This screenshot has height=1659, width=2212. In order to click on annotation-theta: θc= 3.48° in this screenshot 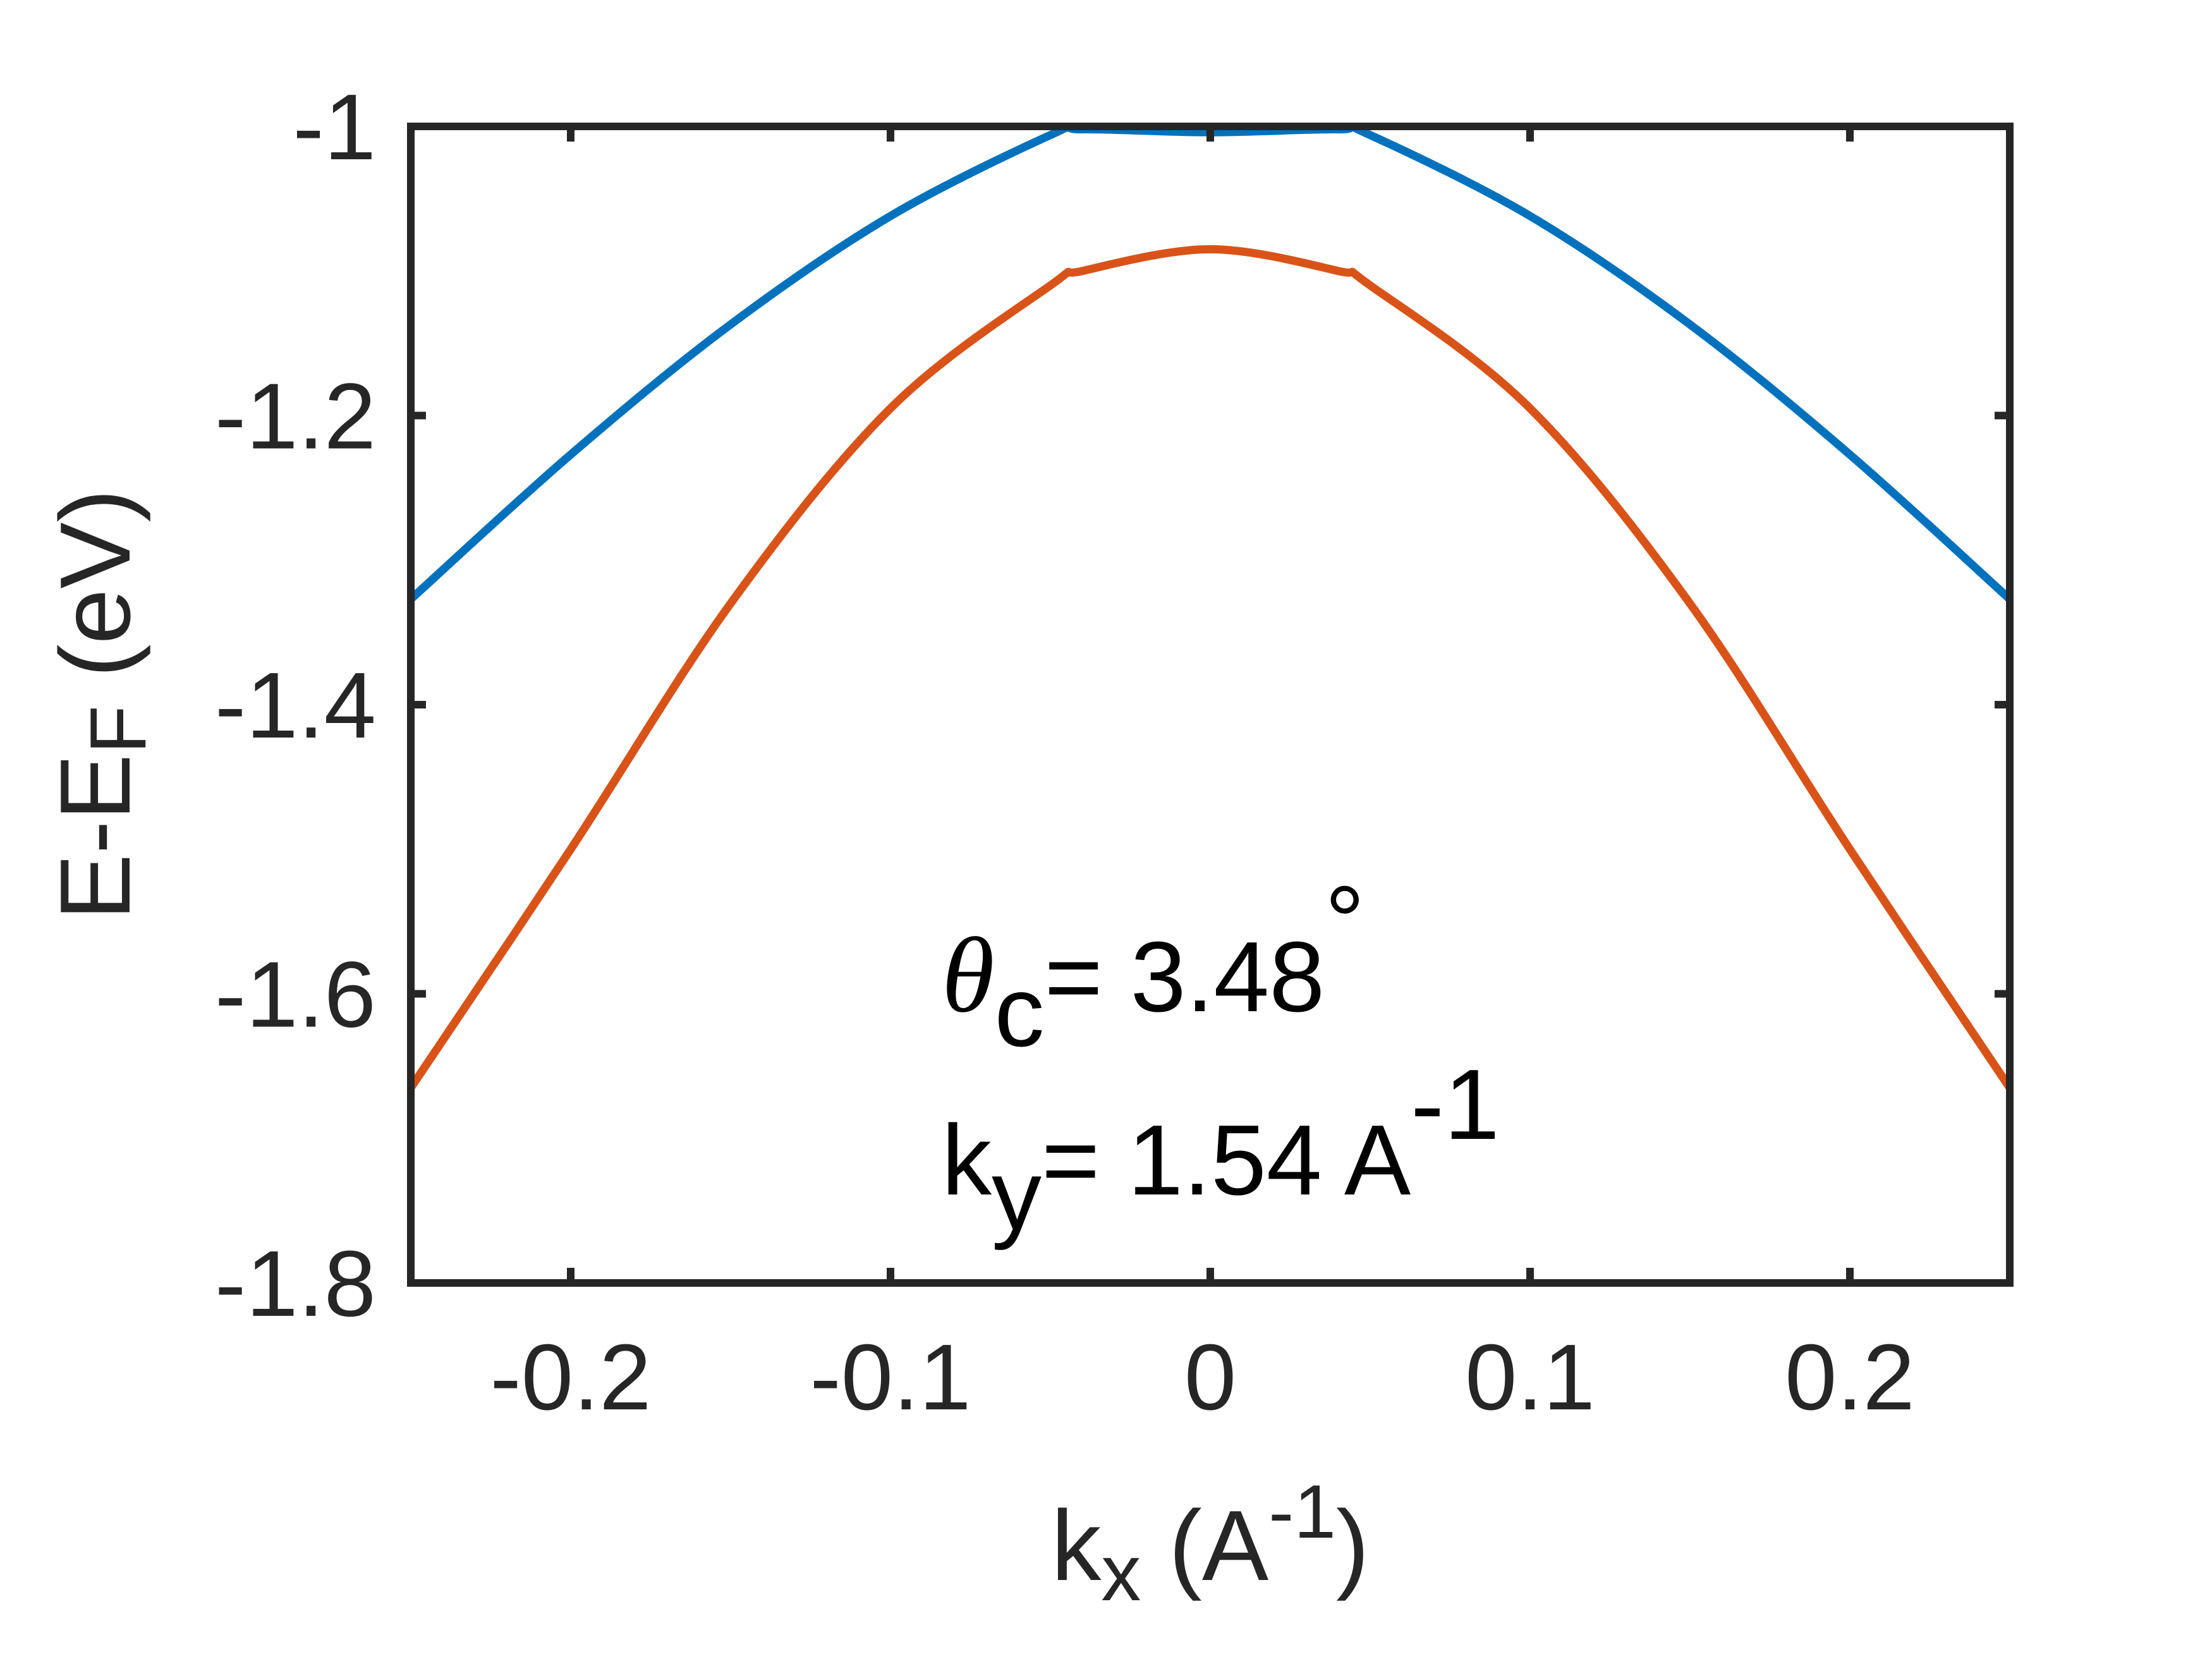, I will do `click(1153, 966)`.